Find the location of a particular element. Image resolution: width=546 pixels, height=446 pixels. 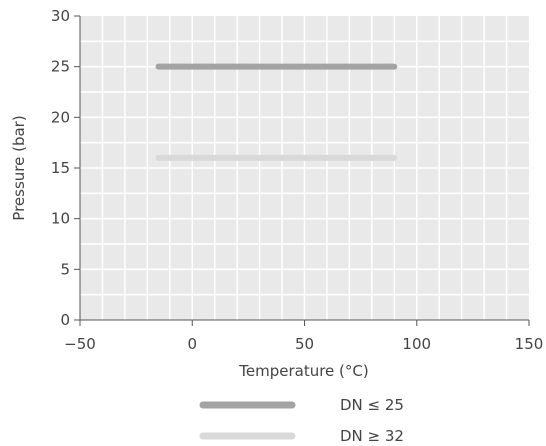

x-tick-label: 0 is located at coordinates (192, 344).